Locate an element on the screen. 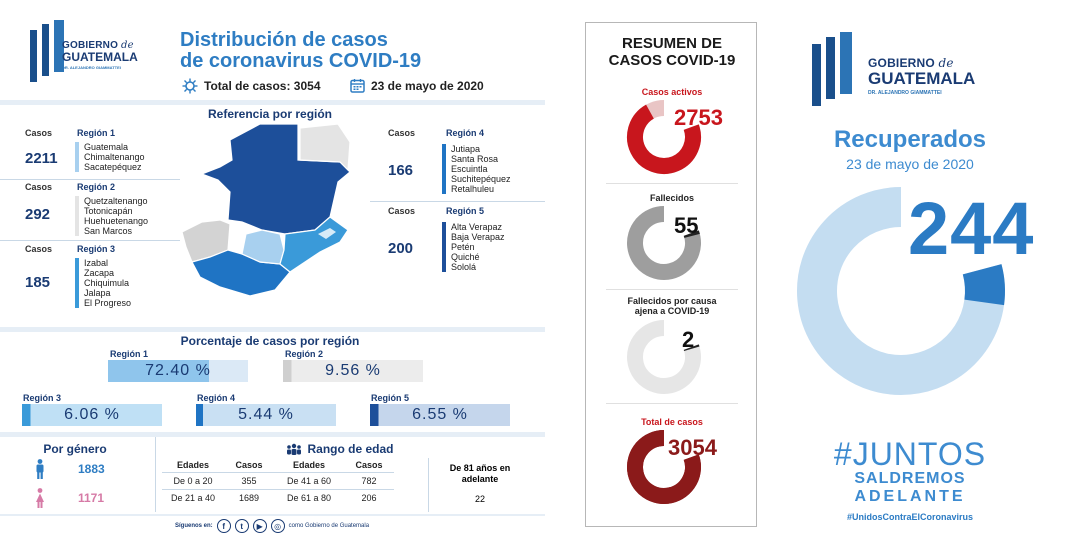 This screenshot has width=1080, height=555. age-81-value: 22 is located at coordinates (479, 499).